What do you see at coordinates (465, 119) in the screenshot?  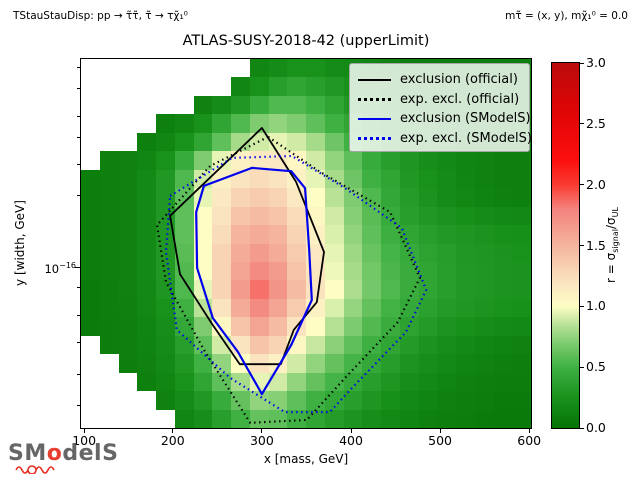 I see `legend-label: exclusion (SModelS)` at bounding box center [465, 119].